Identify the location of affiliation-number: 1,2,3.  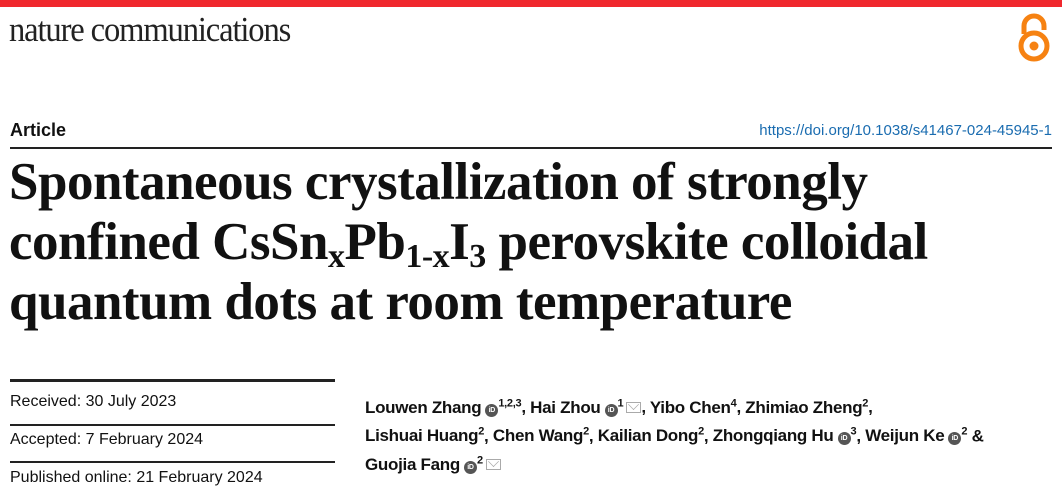
(510, 403).